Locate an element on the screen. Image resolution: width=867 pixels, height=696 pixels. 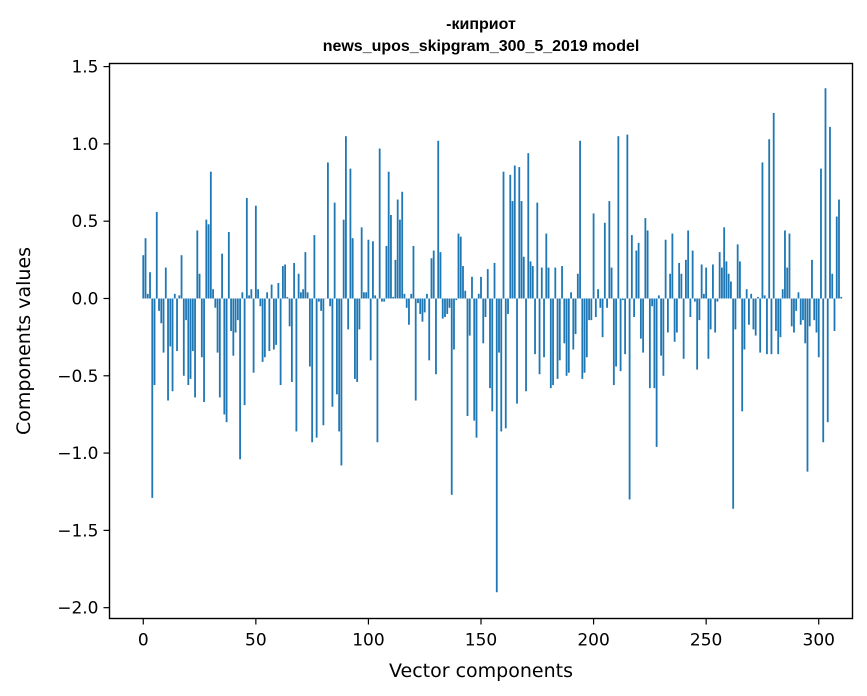
chart-title-line-2: news_upos_skipgram_300_5_2019 model is located at coordinates (481, 46).